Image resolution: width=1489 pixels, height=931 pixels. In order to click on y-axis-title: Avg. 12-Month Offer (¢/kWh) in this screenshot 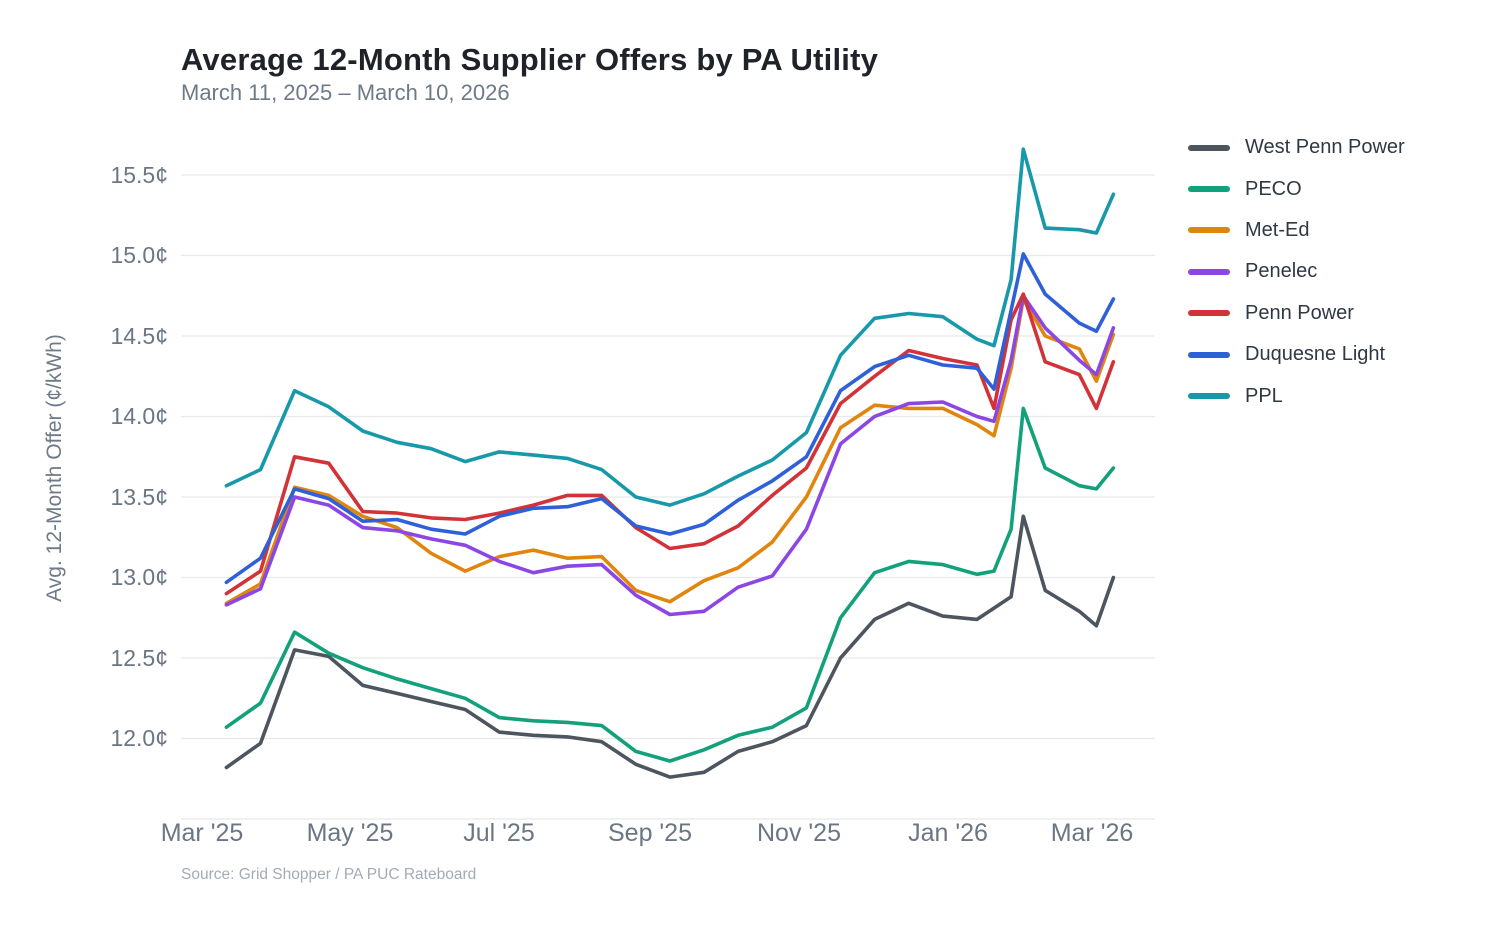, I will do `click(54, 468)`.